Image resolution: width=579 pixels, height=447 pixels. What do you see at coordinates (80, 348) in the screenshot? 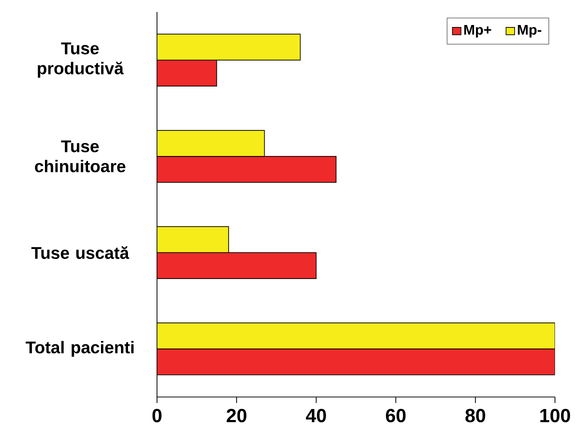
I see `y-tick-label: Total pacienti` at bounding box center [80, 348].